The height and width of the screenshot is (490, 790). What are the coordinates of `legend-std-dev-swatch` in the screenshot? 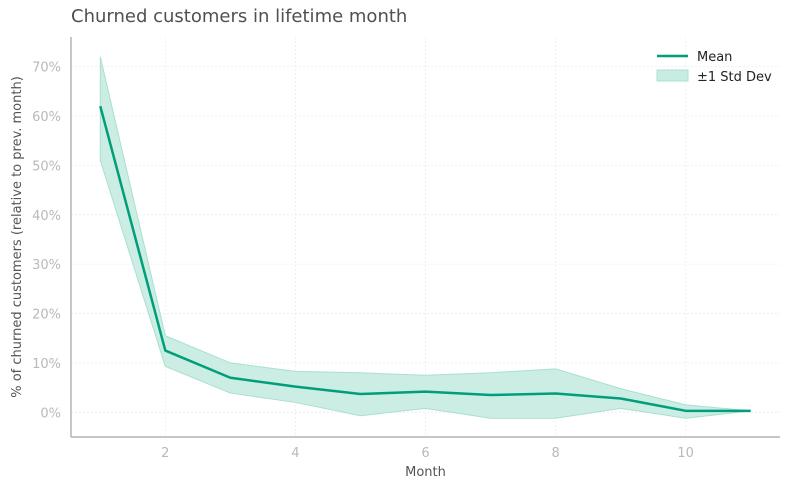 It's located at (672, 75).